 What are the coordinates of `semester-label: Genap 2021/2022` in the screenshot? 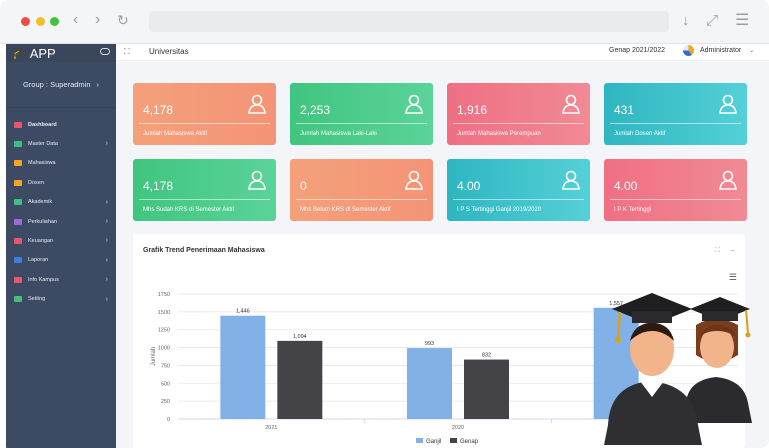 It's located at (637, 50).